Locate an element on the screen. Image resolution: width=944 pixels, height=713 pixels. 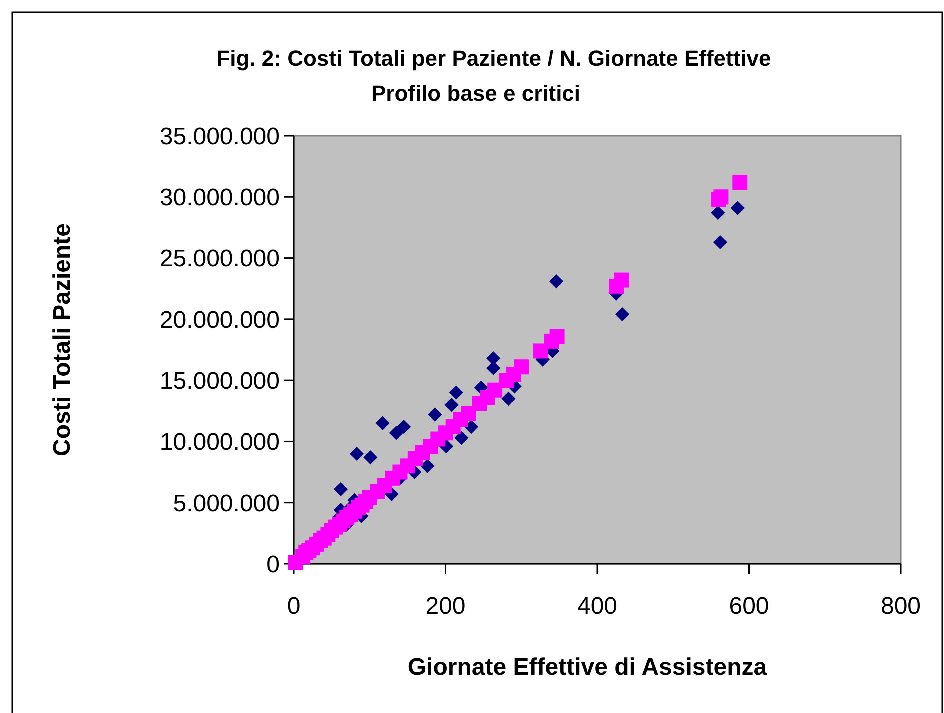
y-tick-label: 35.000.000 is located at coordinates (220, 136).